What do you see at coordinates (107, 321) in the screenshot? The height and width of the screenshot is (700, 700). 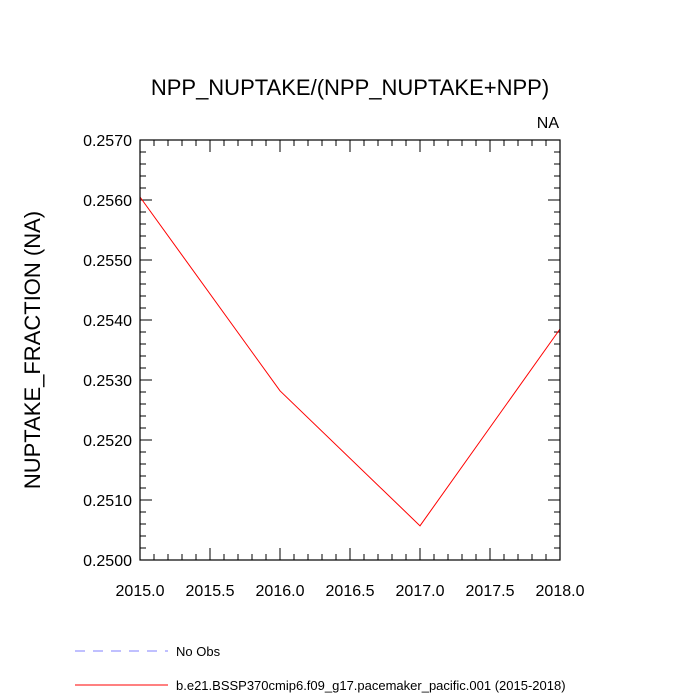 I see `y-tick-label: 0.2540` at bounding box center [107, 321].